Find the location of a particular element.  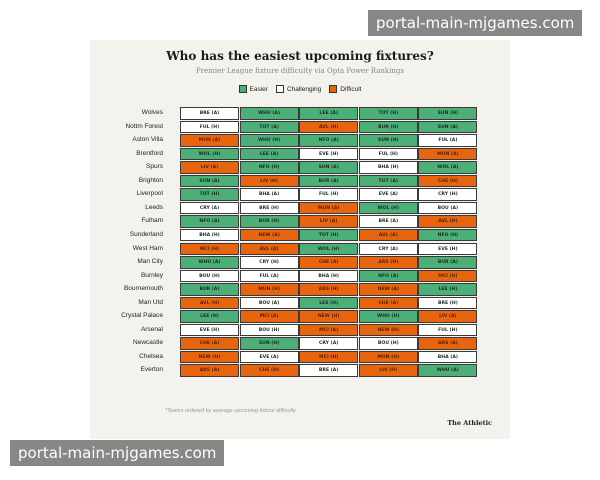

legend-label-challenging: Challenging is located at coordinates (304, 89).